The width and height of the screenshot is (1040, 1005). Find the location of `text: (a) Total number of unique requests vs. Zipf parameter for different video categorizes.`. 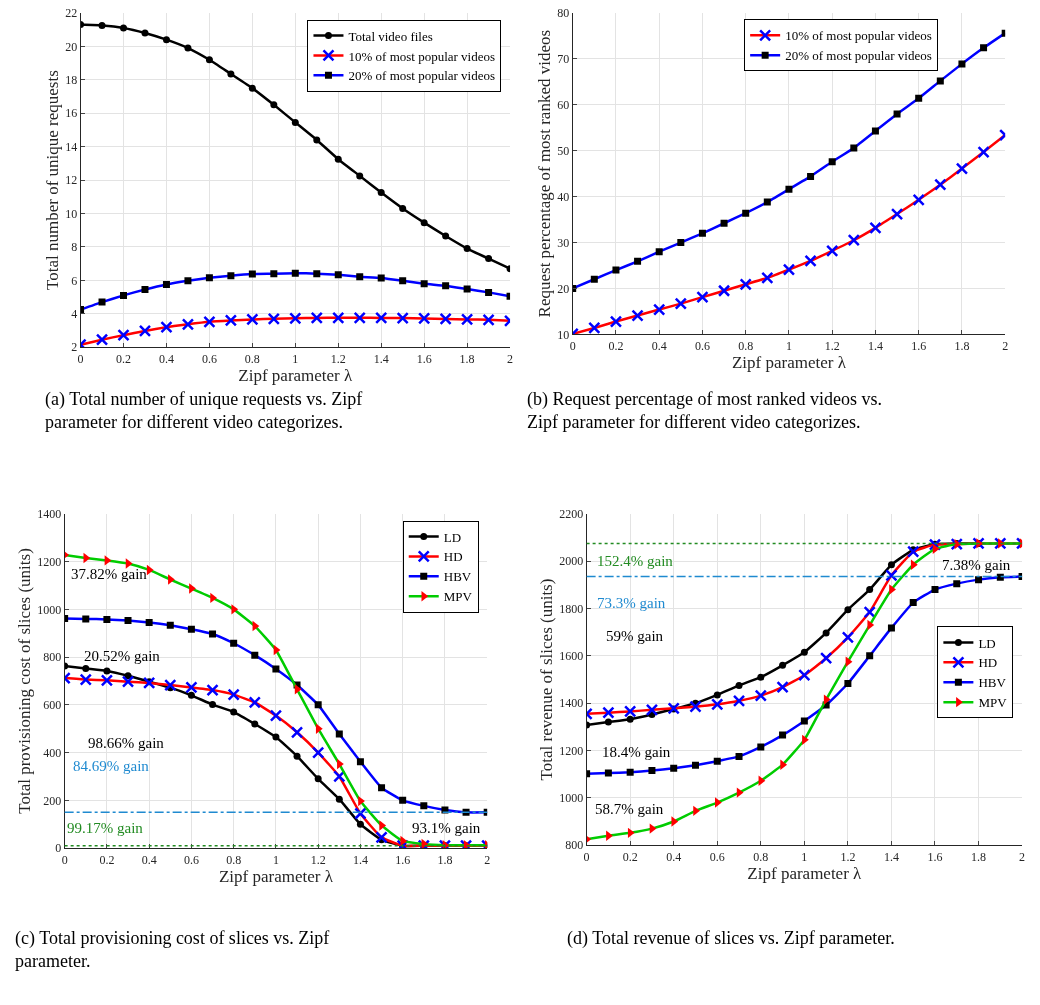

text: (a) Total number of unique requests vs. Zipf parameter for different video categorizes. is located at coordinates (204, 411).